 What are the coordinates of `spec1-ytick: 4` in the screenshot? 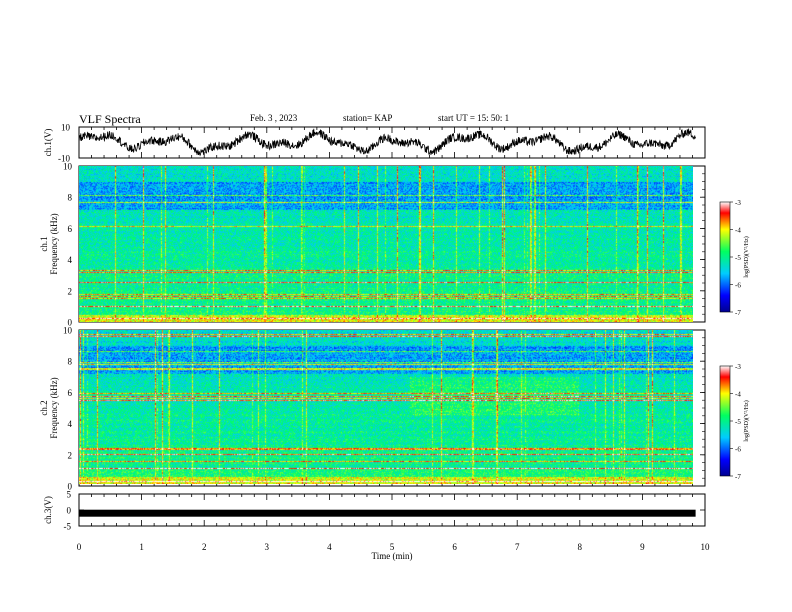 It's located at (70, 260).